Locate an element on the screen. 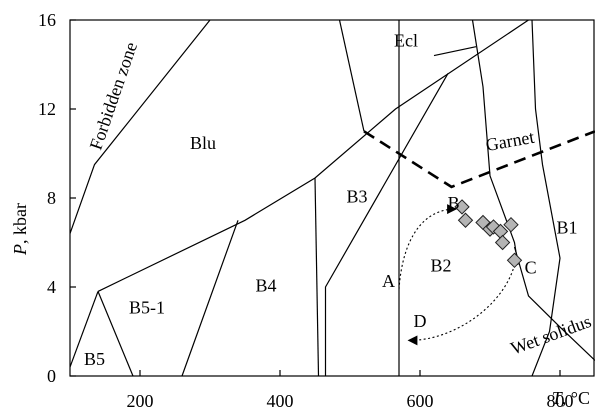 This screenshot has width=595, height=413. forbidden-line is located at coordinates (140, 126).